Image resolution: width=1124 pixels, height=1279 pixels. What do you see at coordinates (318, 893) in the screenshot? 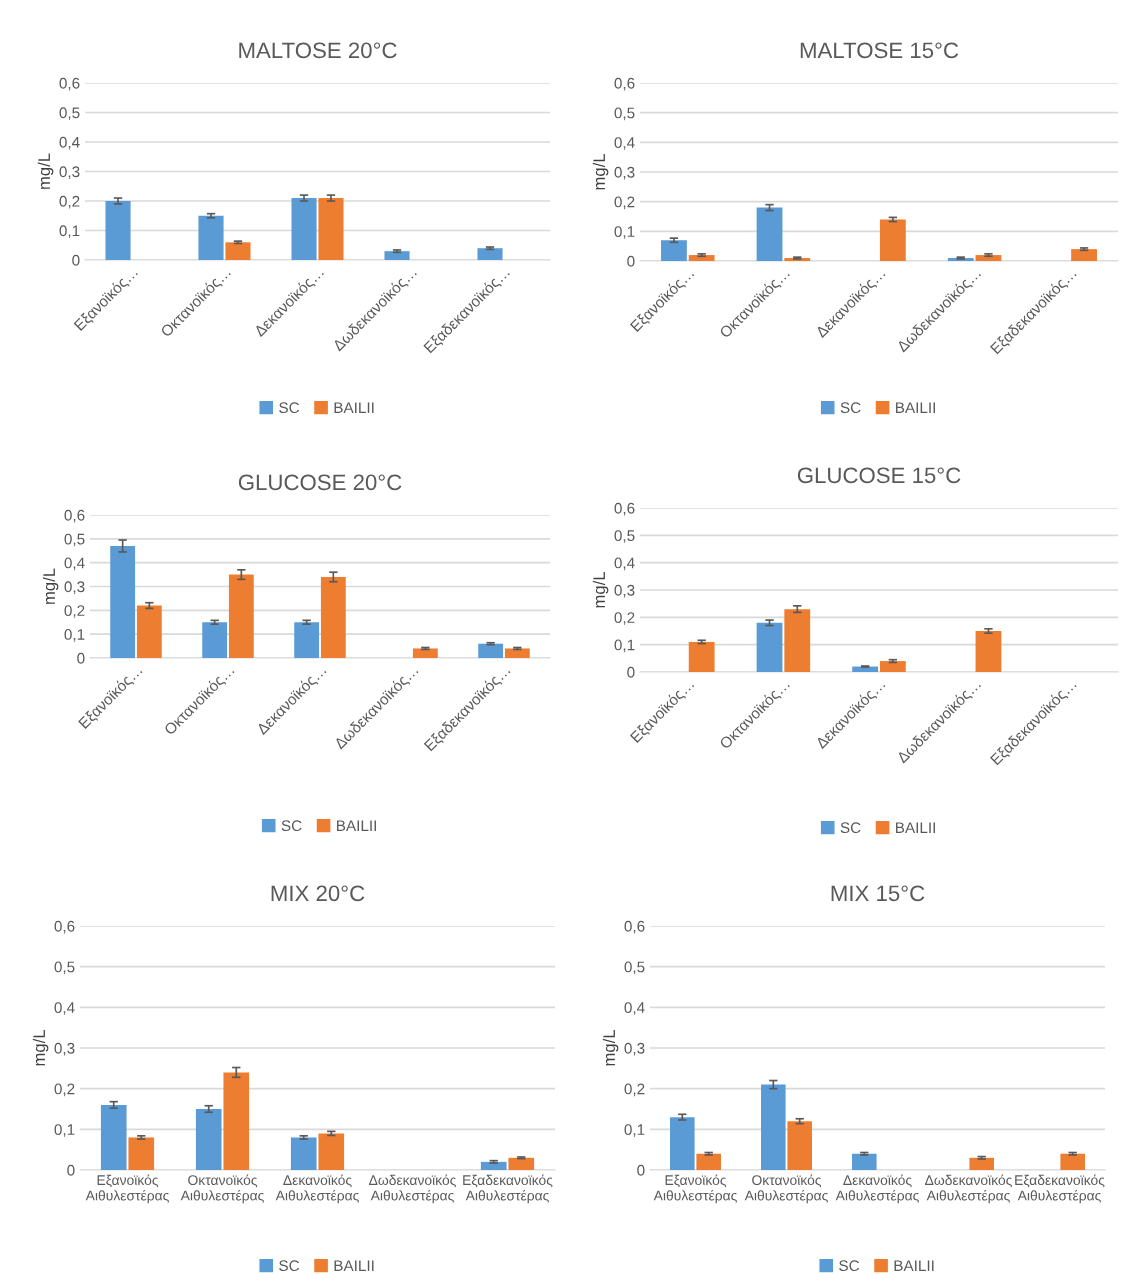
I see `chart-title: MIX 20°C` at bounding box center [318, 893].